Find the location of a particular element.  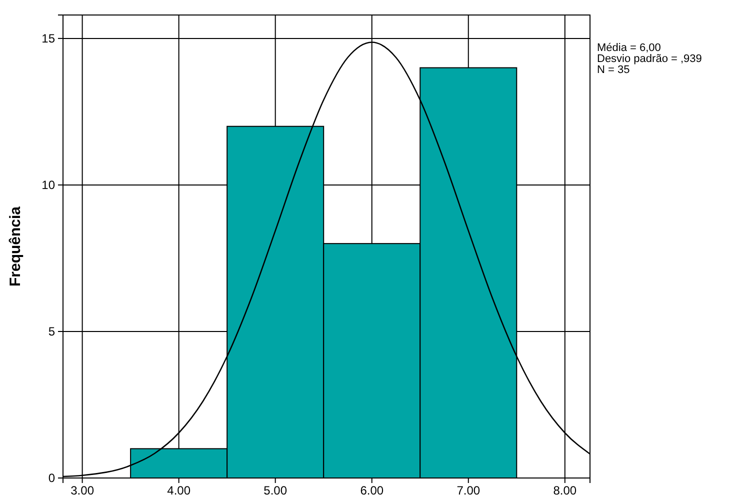

x-tick-label: 8.00 is located at coordinates (565, 491).